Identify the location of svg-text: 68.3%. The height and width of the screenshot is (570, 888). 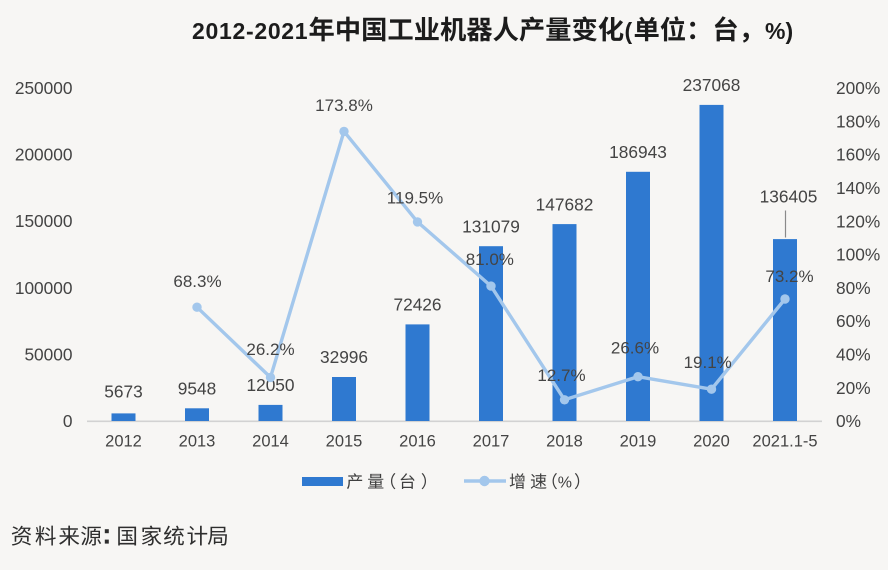
(197, 281).